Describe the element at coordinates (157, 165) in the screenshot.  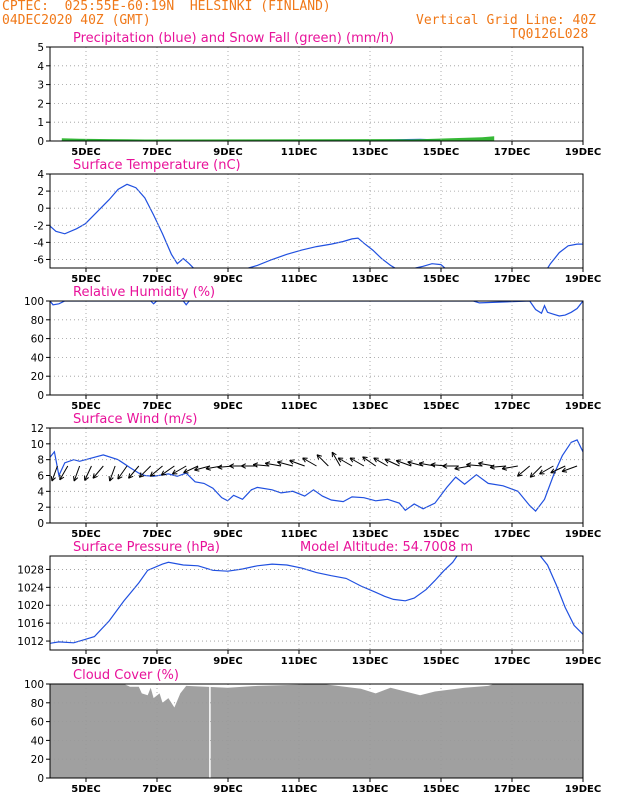
I see `temp-title: Surface Temperature (nC)` at that location.